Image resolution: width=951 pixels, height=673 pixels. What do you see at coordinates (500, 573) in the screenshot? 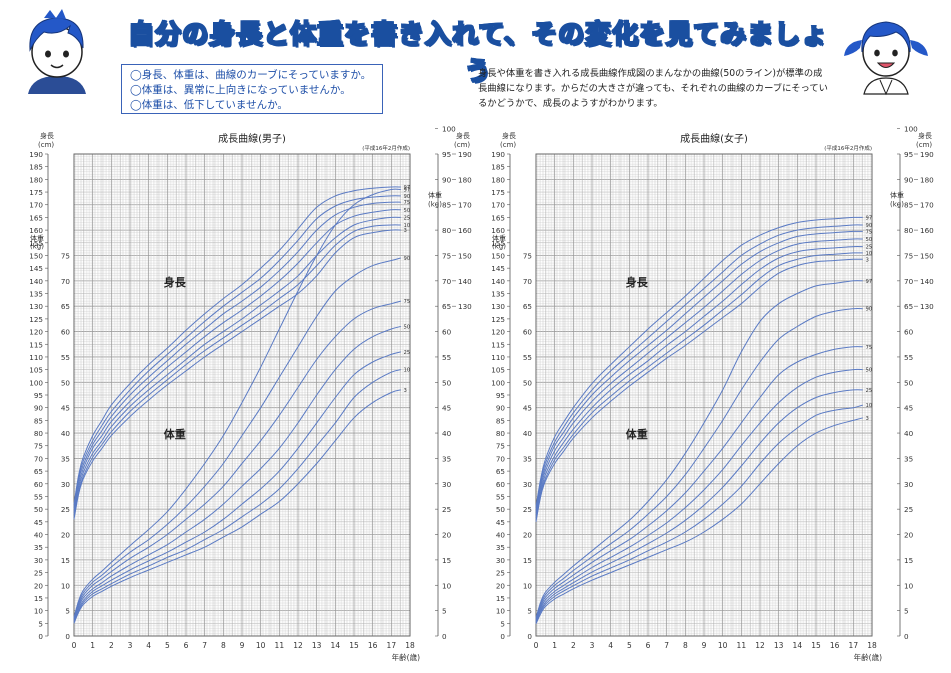
I see `left-tick-label: 25` at bounding box center [500, 573].